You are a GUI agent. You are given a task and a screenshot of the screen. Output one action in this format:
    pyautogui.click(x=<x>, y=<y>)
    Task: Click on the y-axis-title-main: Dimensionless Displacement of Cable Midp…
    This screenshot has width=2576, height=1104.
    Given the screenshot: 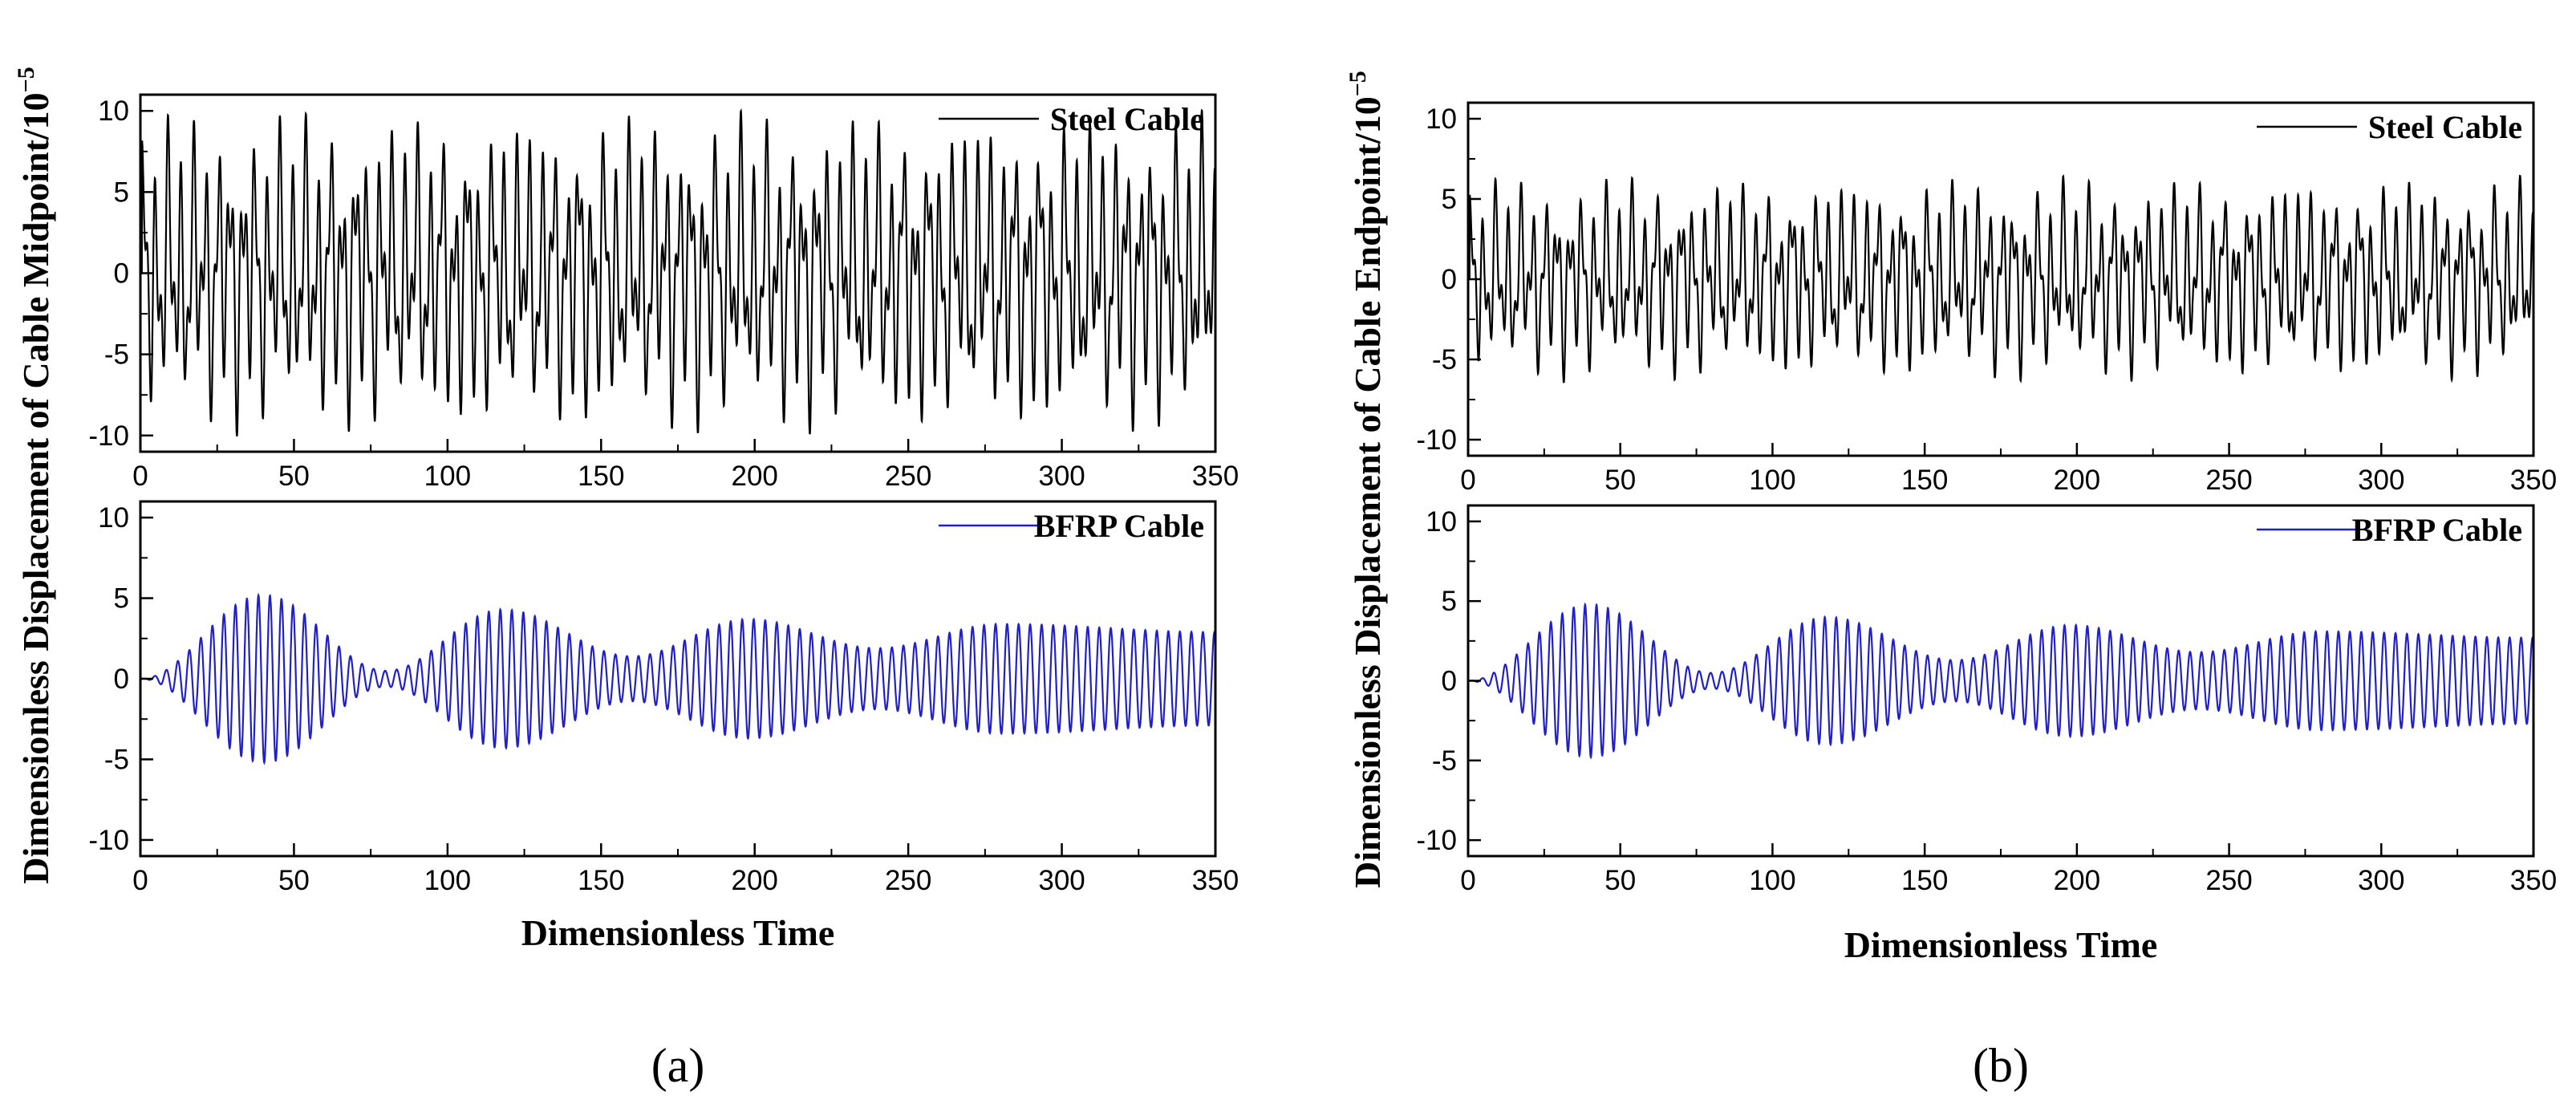 What is the action you would take?
    pyautogui.click(x=35, y=487)
    